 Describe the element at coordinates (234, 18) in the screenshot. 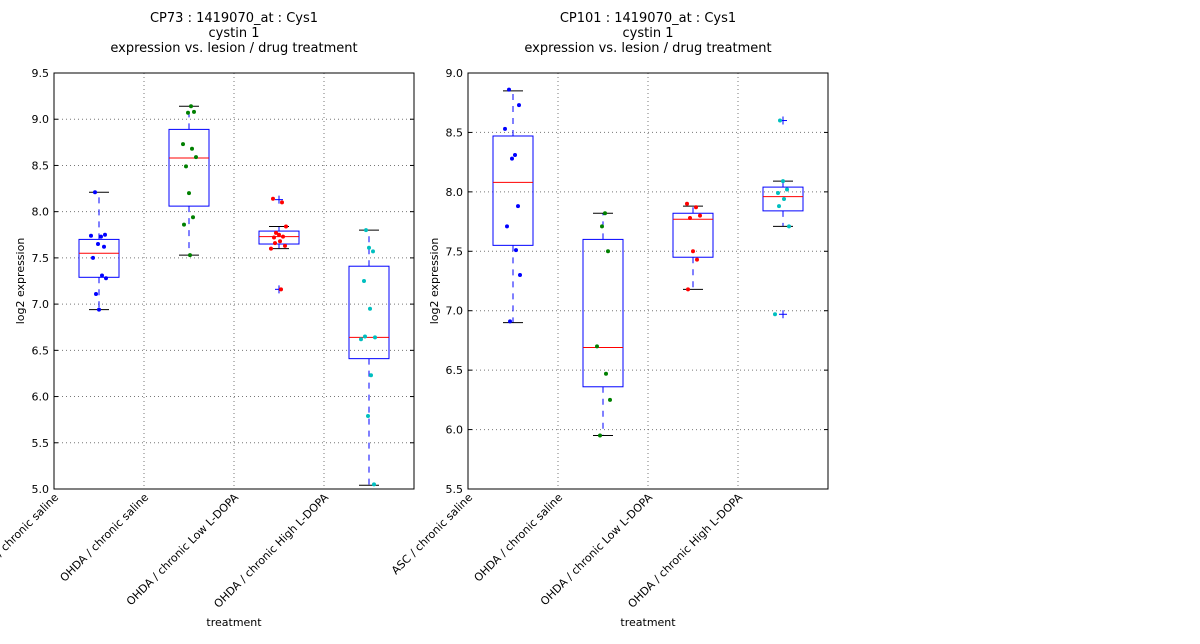

I see `chart-title-line: CP73 : 1419070_at : Cys1` at that location.